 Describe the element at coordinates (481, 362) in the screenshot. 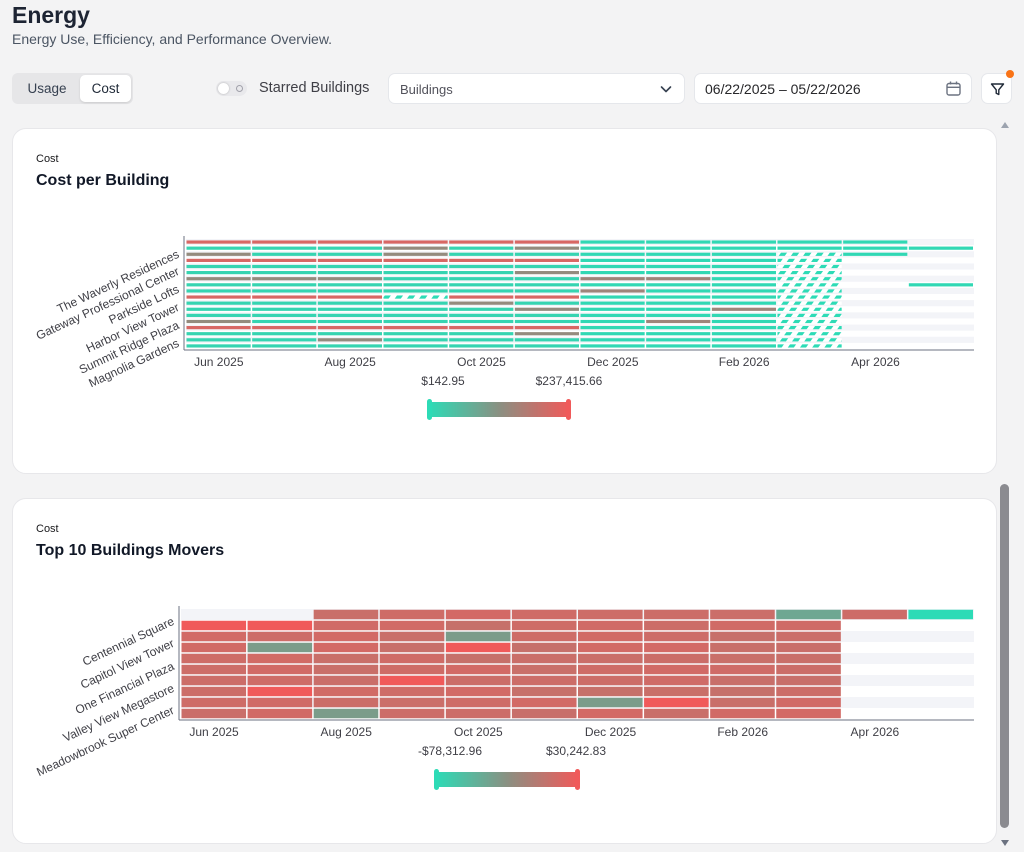

I see `x-tick-label: Oct 2025` at that location.